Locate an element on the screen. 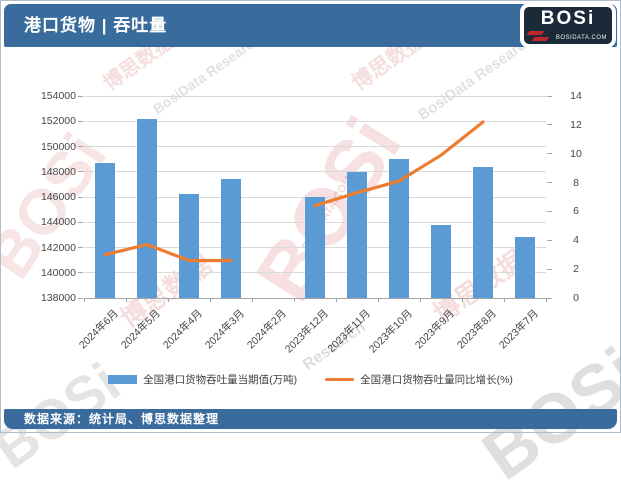 This screenshot has height=496, width=621. left-axis-tick-label: 144000 is located at coordinates (58, 222).